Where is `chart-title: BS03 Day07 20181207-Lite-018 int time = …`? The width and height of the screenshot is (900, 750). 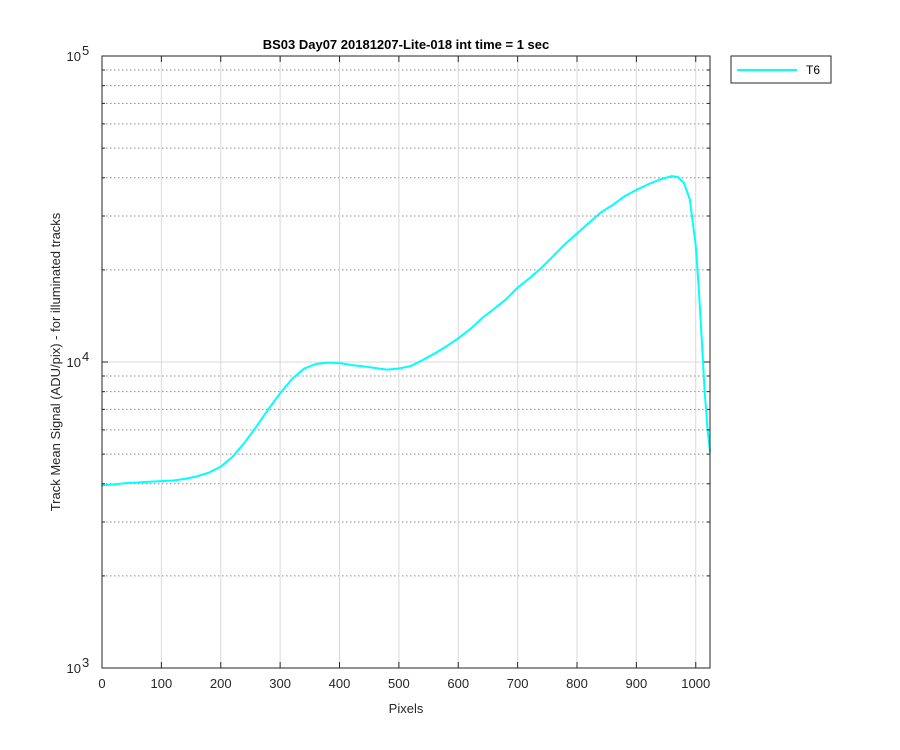 chart-title: BS03 Day07 20181207-Lite-018 int time = … is located at coordinates (406, 44).